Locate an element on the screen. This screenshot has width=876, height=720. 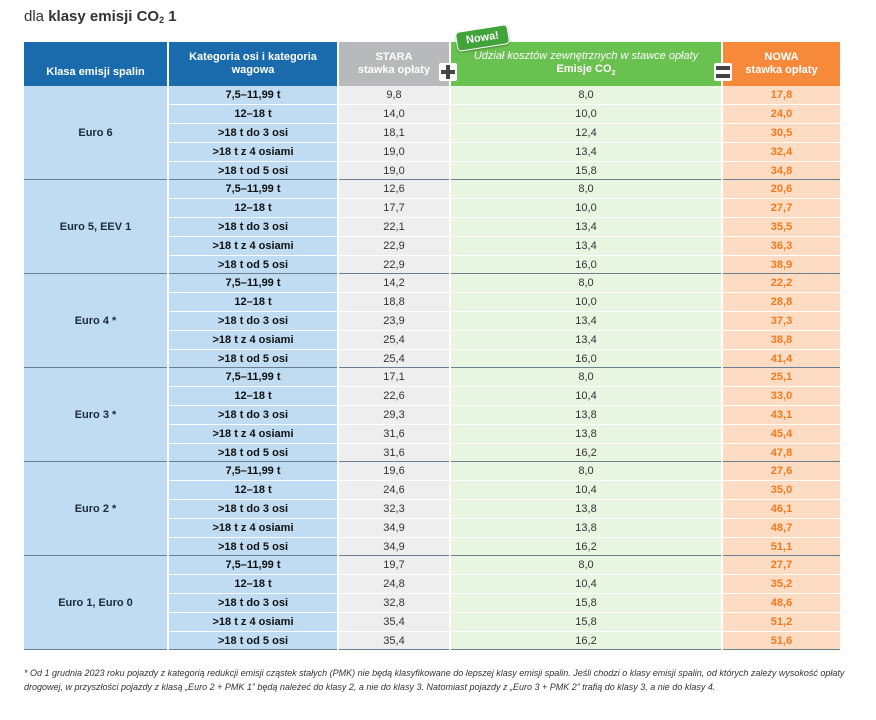
header-co2-bottom: Emisje CO is located at coordinates (584, 68).